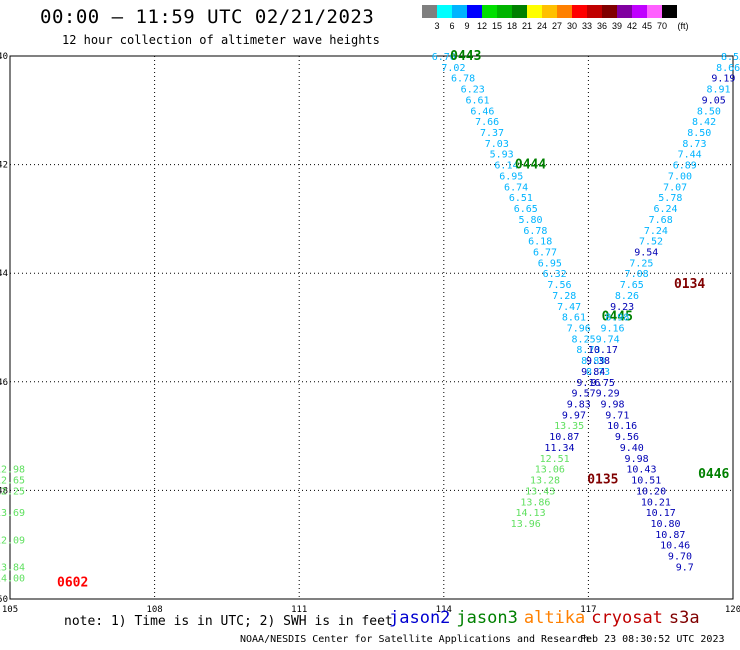 The width and height of the screenshot is (740, 650). What do you see at coordinates (584, 394) in the screenshot?
I see `swh-value: 9.57` at bounding box center [584, 394].